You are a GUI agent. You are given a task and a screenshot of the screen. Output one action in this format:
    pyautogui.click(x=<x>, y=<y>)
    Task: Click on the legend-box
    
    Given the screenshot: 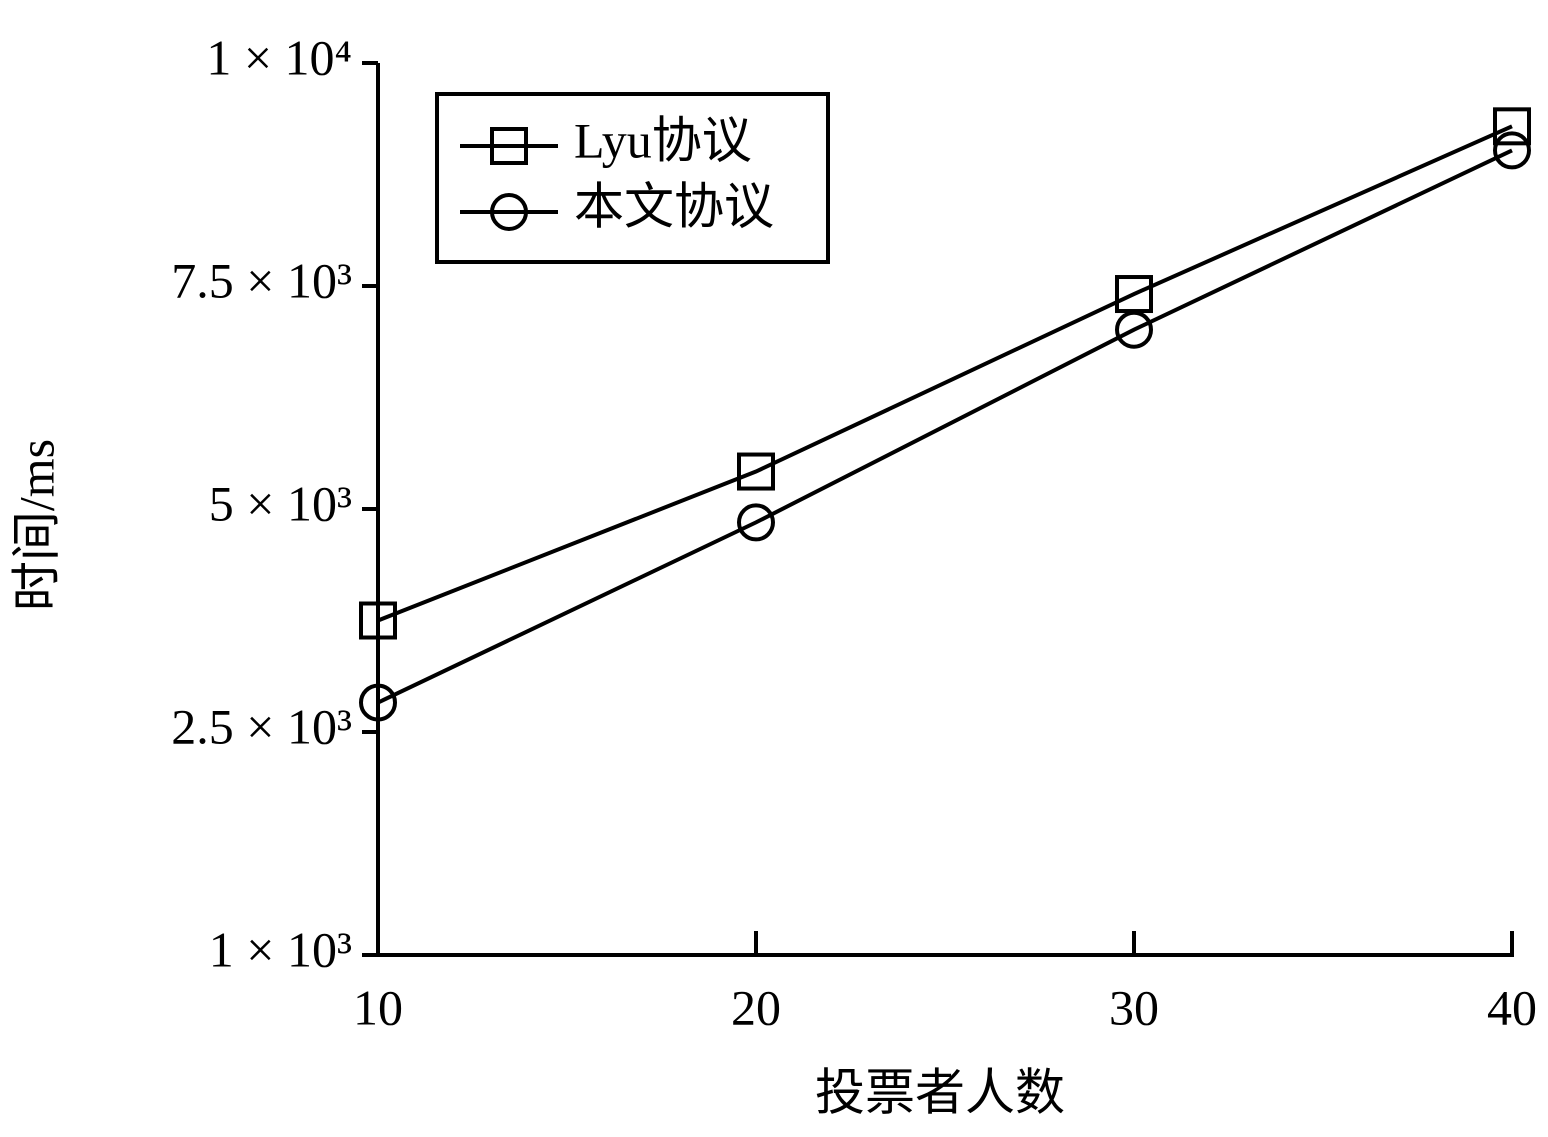 What is the action you would take?
    pyautogui.click(x=632, y=178)
    